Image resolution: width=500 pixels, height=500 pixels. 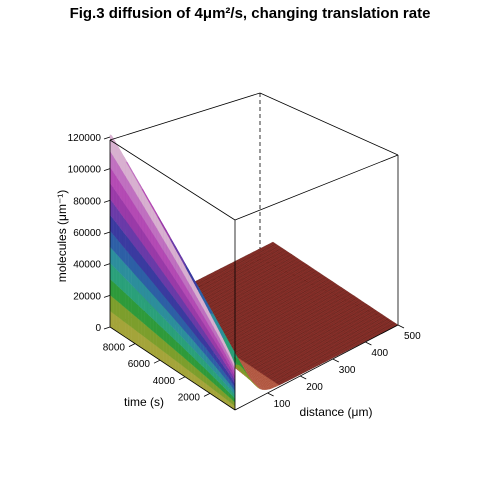 I want to click on x-tick-label: 300, so click(x=347, y=370).